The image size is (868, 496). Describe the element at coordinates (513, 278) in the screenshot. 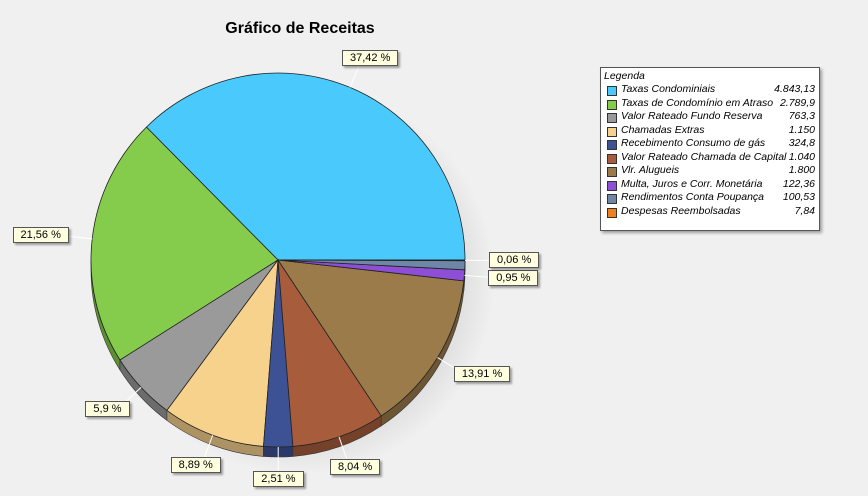

I see `percent-label: 0,95 %` at that location.